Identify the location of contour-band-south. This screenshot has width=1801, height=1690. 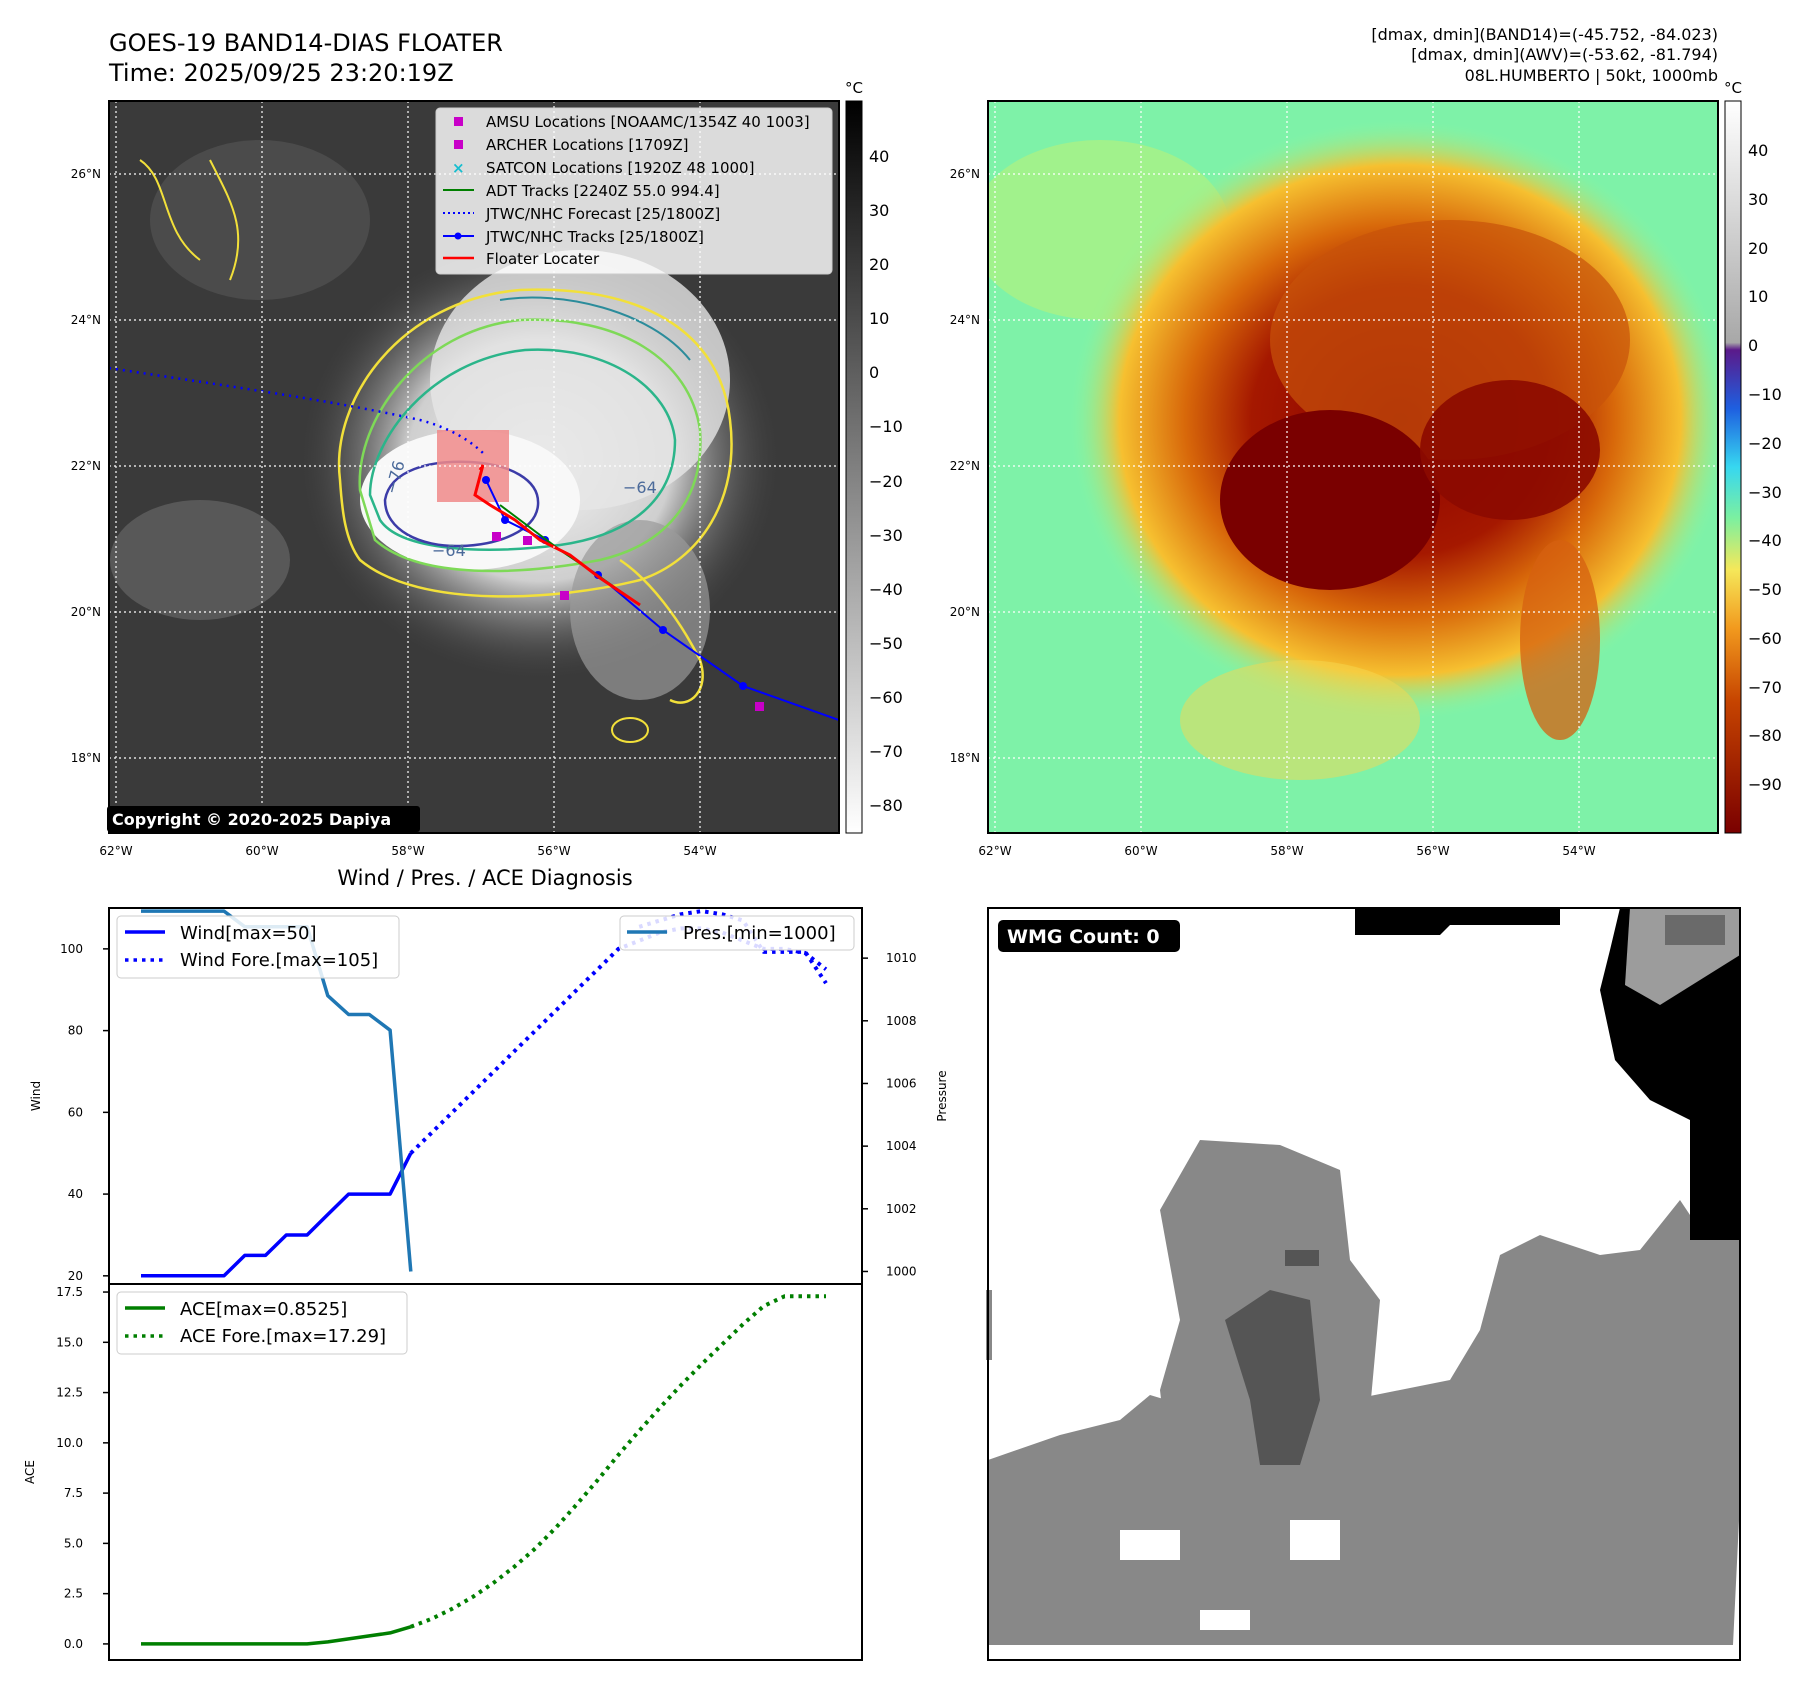
(661, 631).